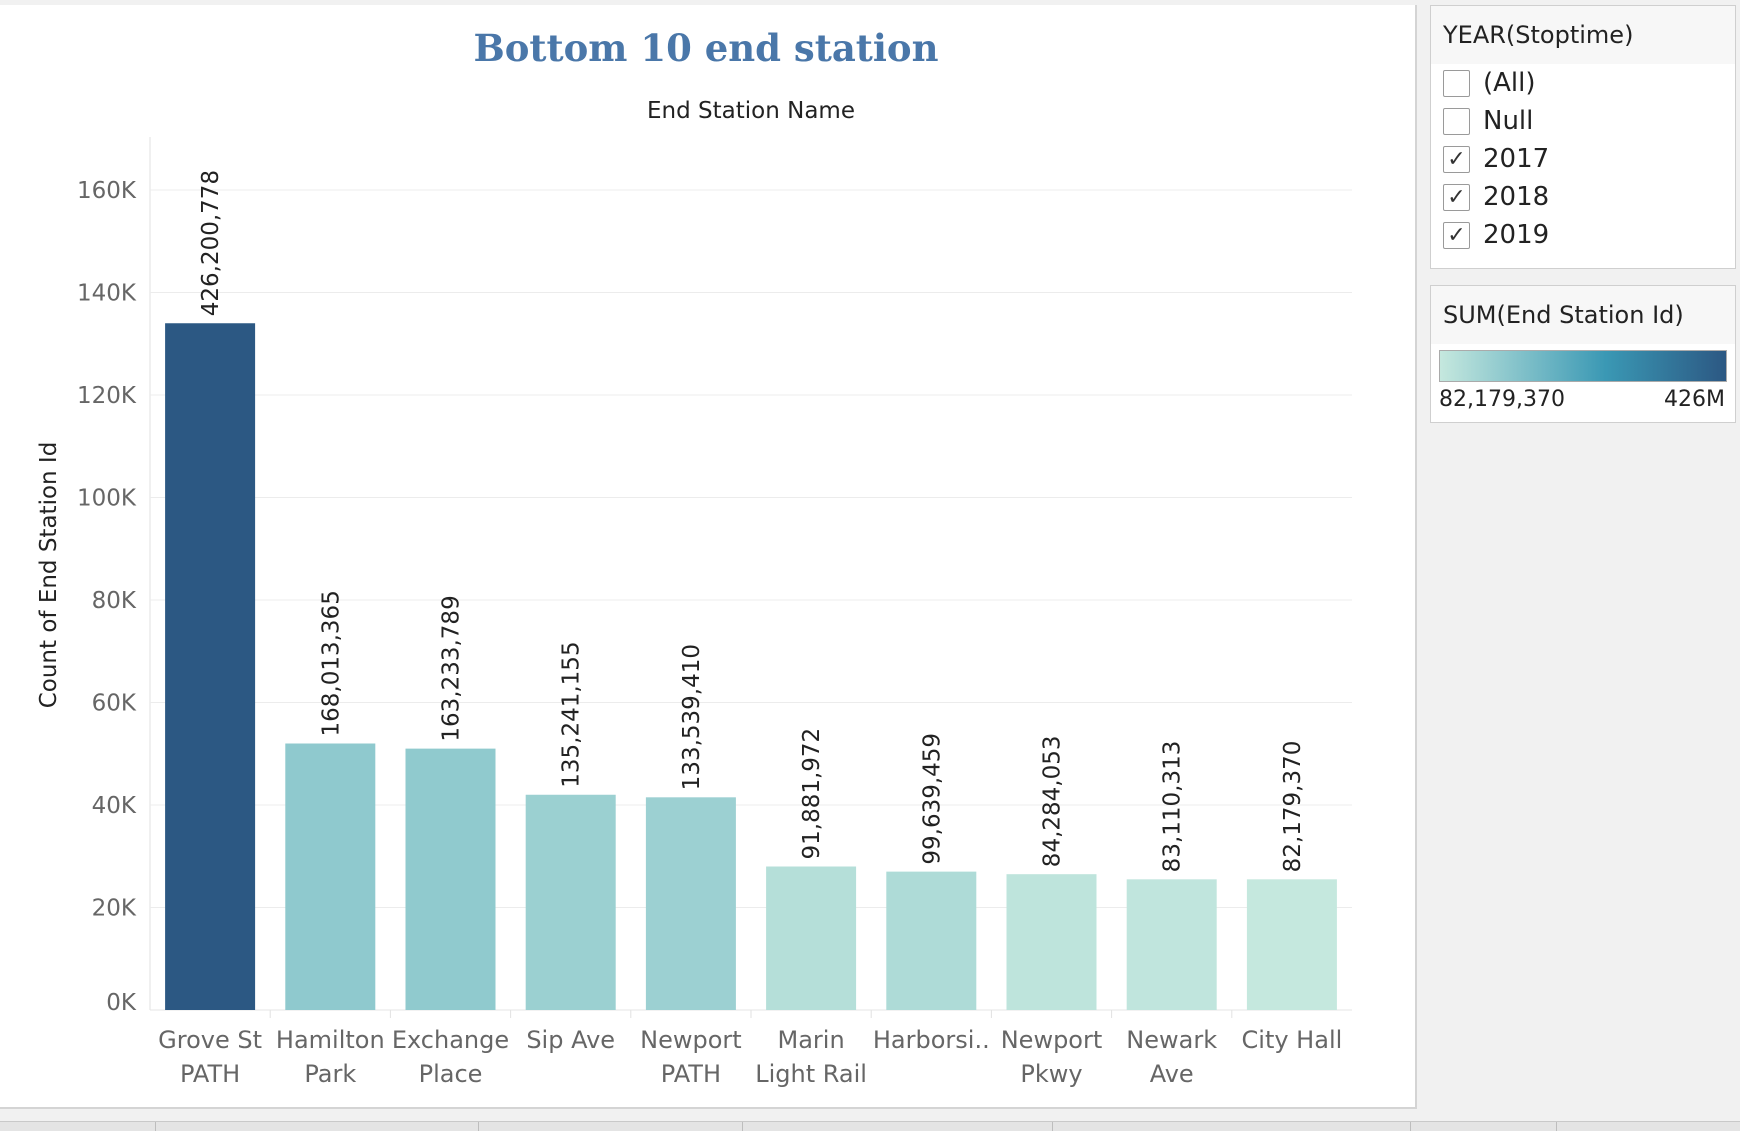 This screenshot has width=1740, height=1131. Describe the element at coordinates (1509, 83) in the screenshot. I see `filter-option-label: (All)` at that location.